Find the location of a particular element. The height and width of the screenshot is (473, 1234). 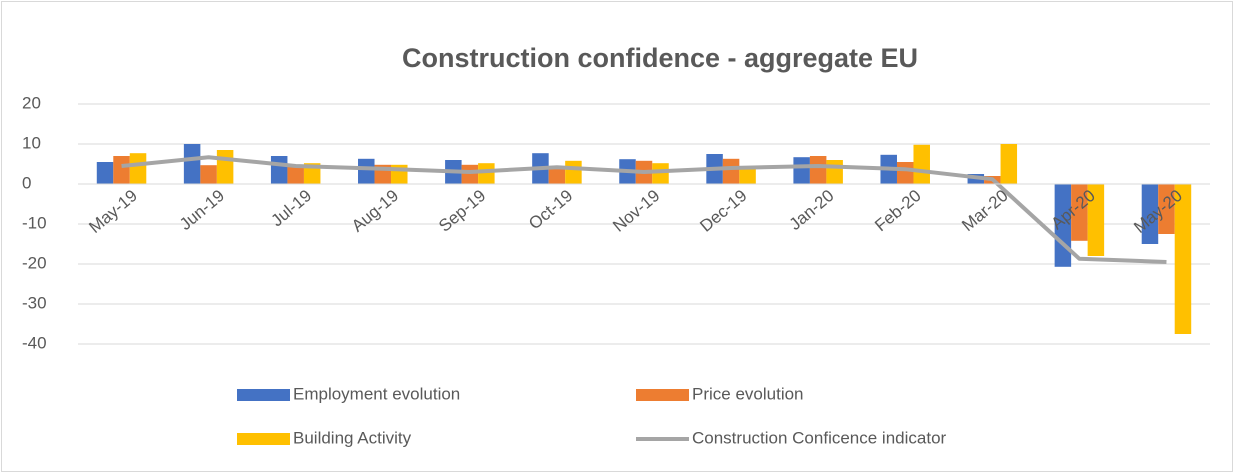

y-tick-label: 10 is located at coordinates (31, 142).